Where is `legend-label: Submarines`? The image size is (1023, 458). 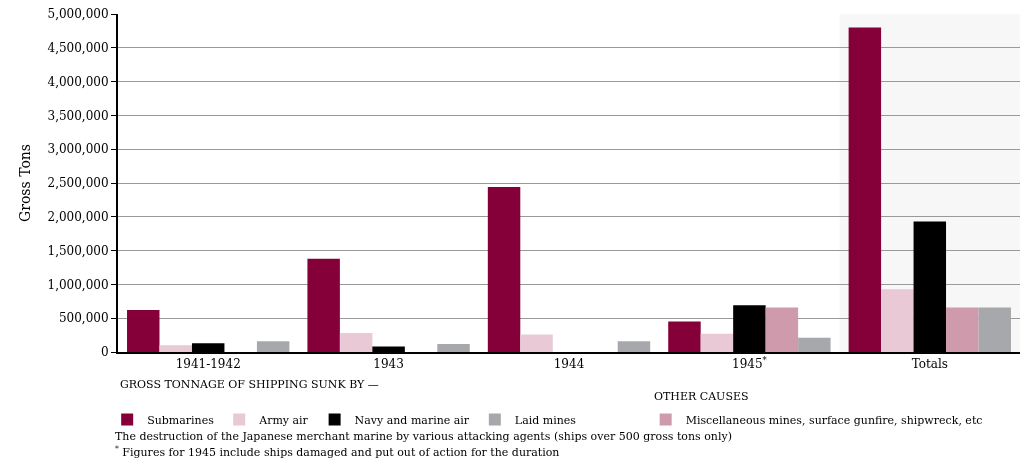 legend-label: Submarines is located at coordinates (181, 420).